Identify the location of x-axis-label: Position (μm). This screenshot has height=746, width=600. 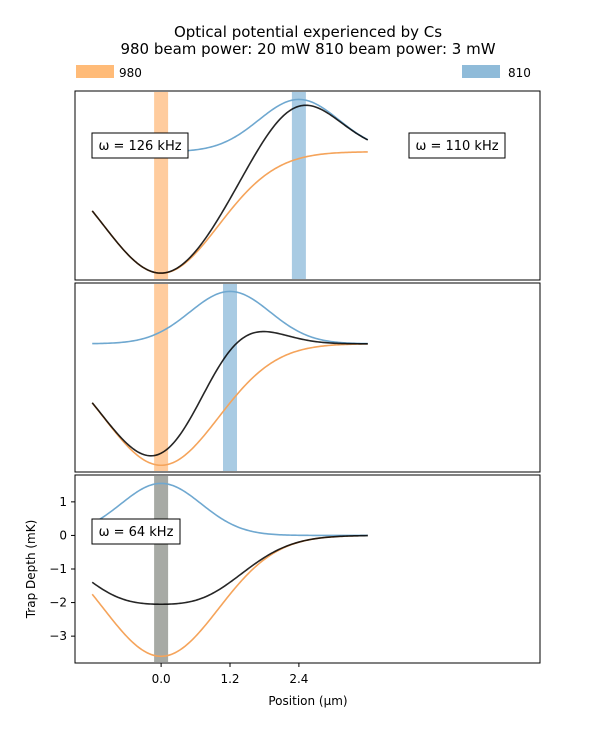
(307, 701).